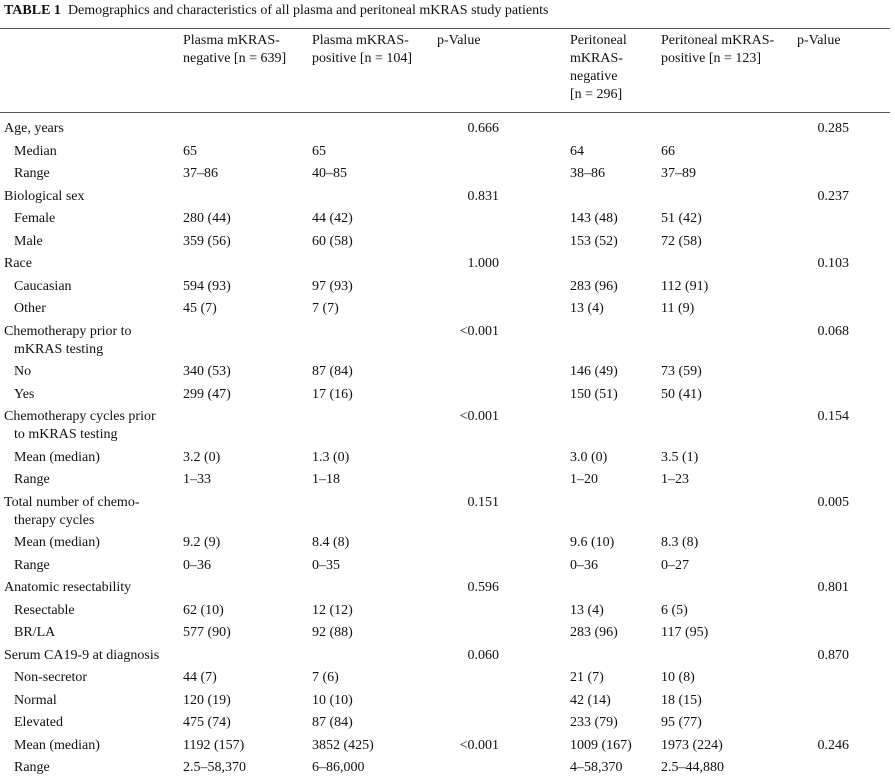  What do you see at coordinates (833, 416) in the screenshot?
I see `p-value: 0.154` at bounding box center [833, 416].